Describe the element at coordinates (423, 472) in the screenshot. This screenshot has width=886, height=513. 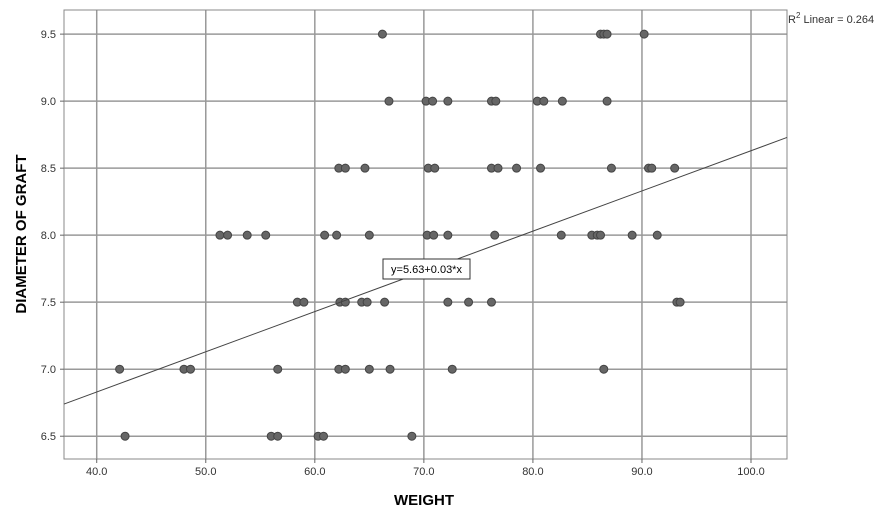
I see `x-tick-label: 70.0` at that location.